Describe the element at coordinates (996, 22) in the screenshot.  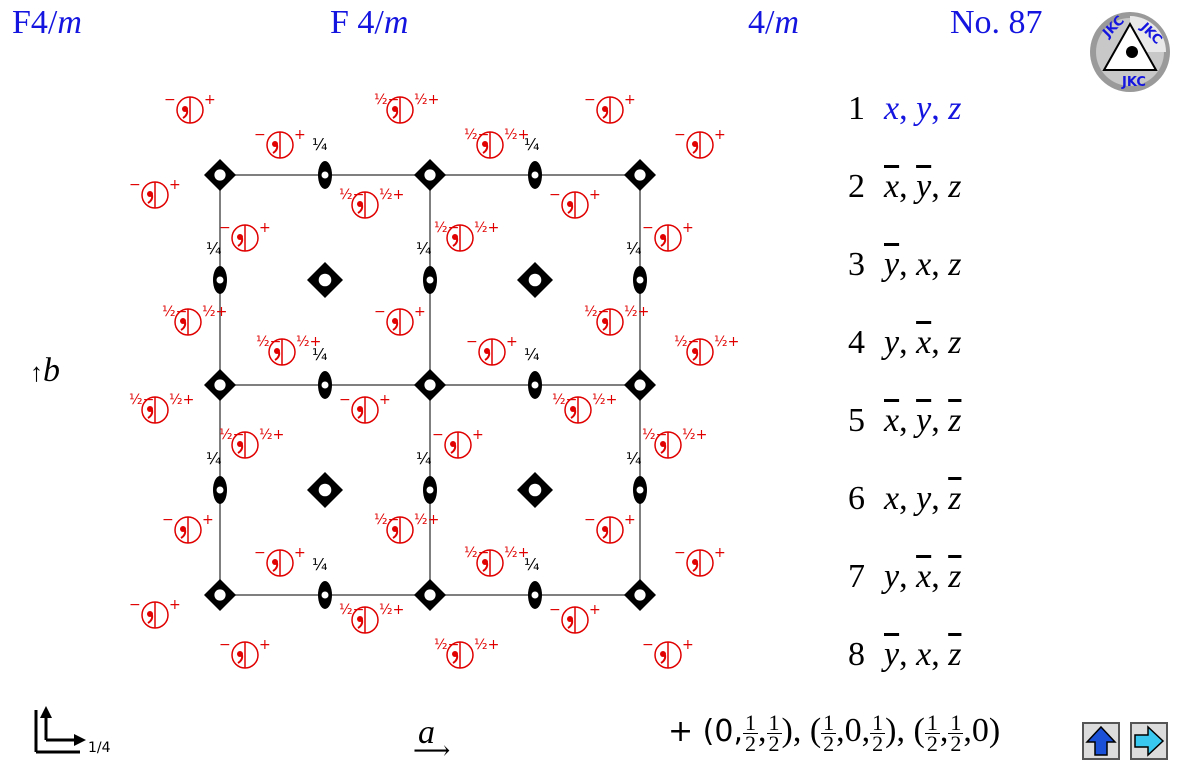
I see `space-group-number: No. 87` at that location.